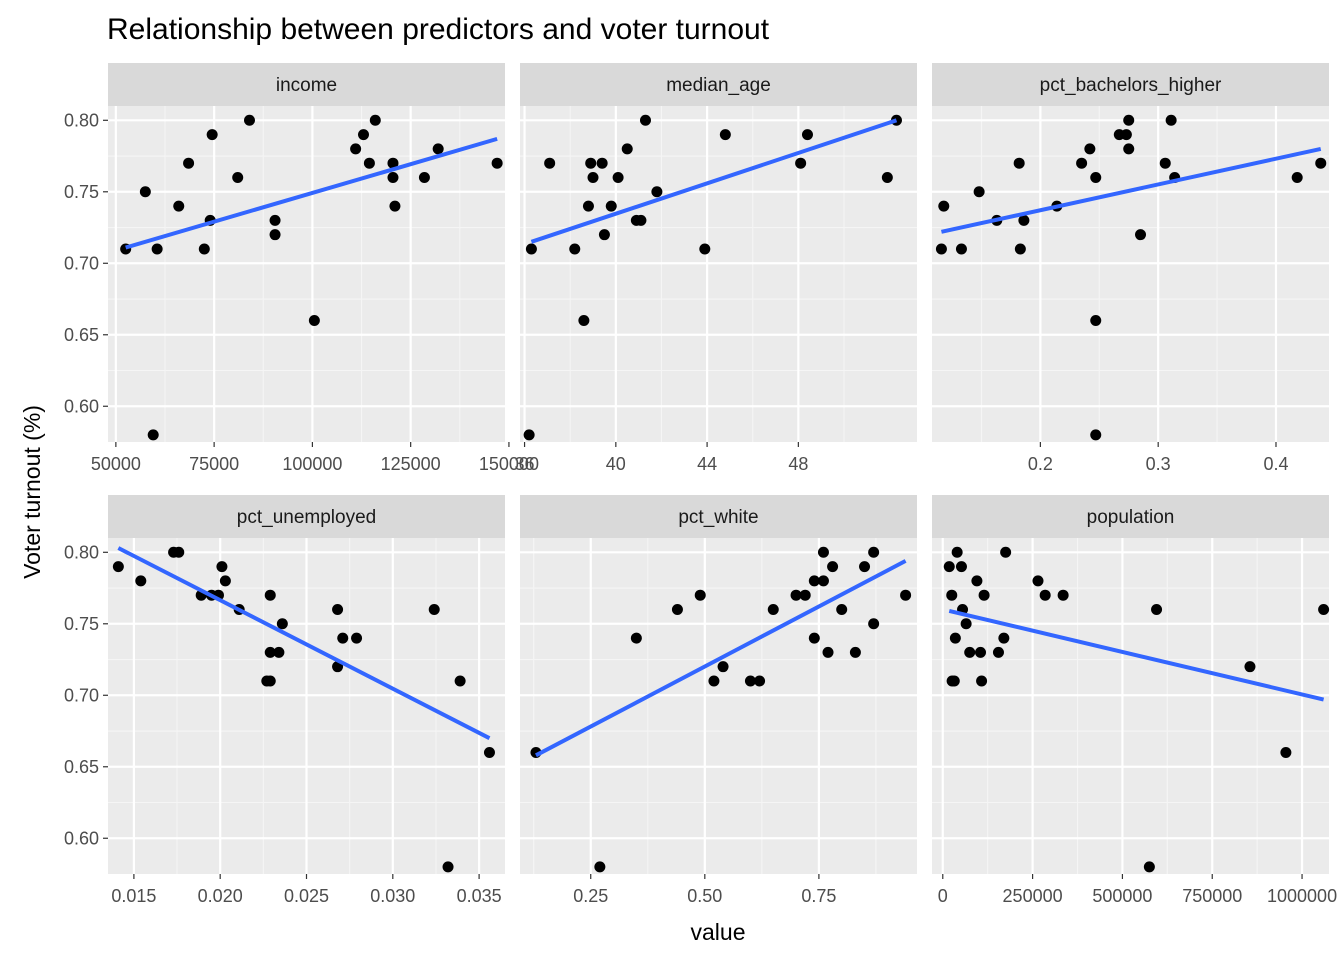 Image resolution: width=1344 pixels, height=960 pixels. I want to click on y-tick-label: 0.65, so click(81, 767).